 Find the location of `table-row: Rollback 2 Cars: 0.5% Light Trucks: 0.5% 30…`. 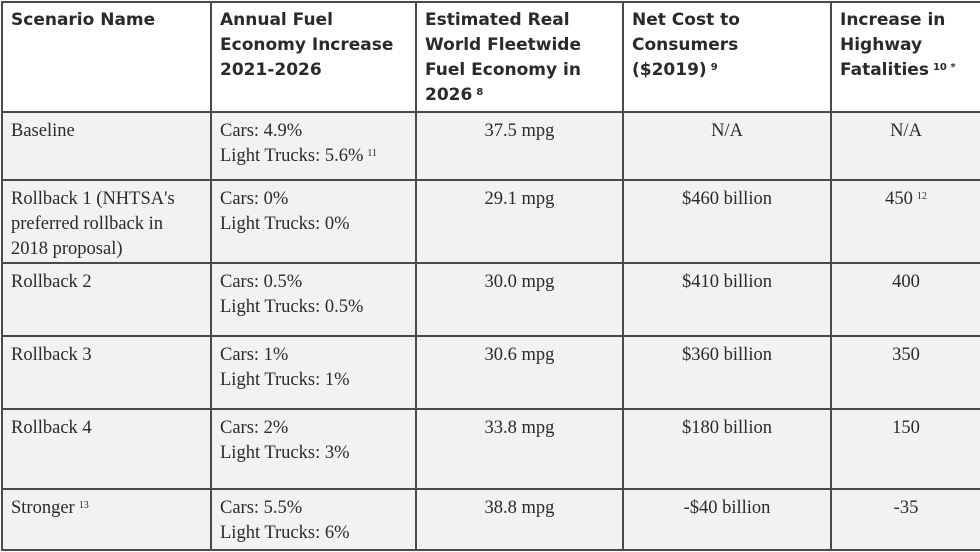

table-row: Rollback 2 Cars: 0.5% Light Trucks: 0.5% 30… is located at coordinates (490, 299).